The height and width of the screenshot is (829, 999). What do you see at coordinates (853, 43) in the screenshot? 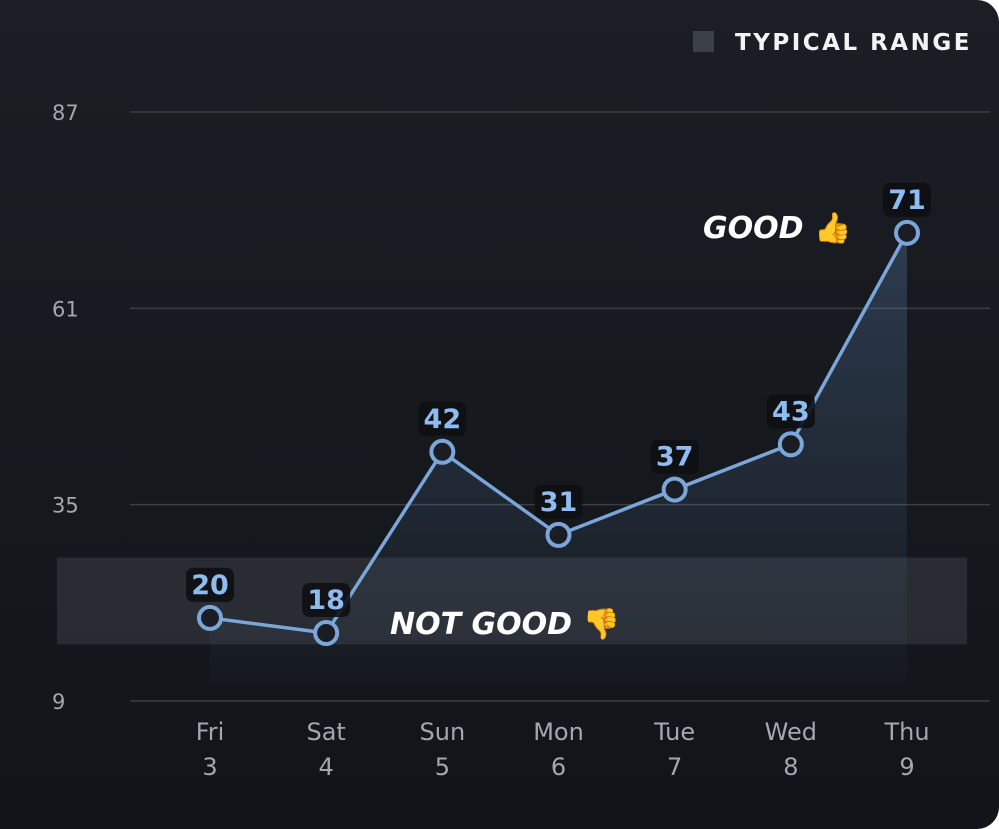
I see `legend-label: TYPICAL RANGE` at bounding box center [853, 43].